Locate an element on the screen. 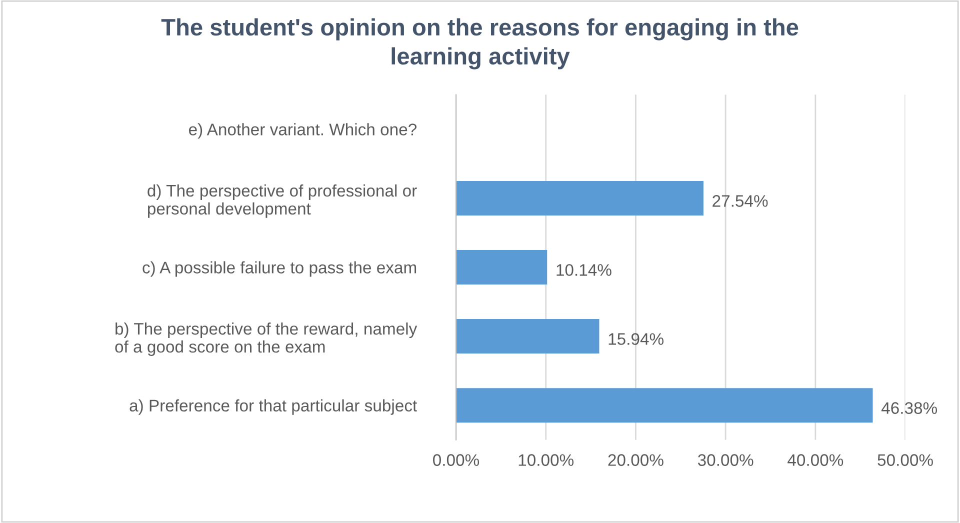  y-tick-label: d) The perspective of professional or personal development is located at coordinates (282, 201).